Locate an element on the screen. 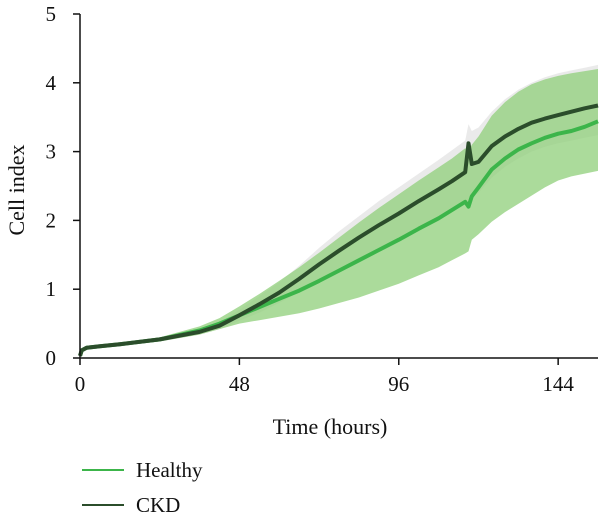  y-tick-label: 5 is located at coordinates (51, 14).